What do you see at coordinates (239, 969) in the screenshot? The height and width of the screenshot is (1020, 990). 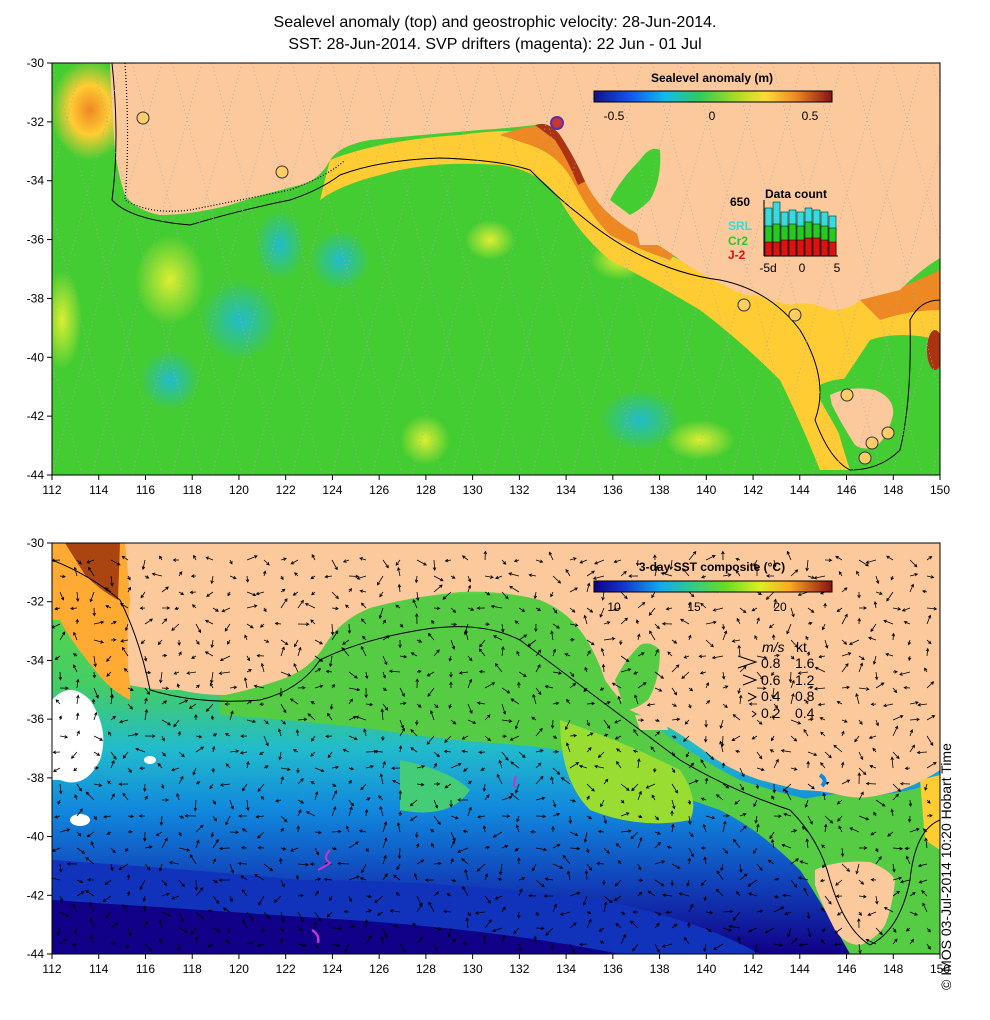 I see `lon-tick-label: 120` at bounding box center [239, 969].